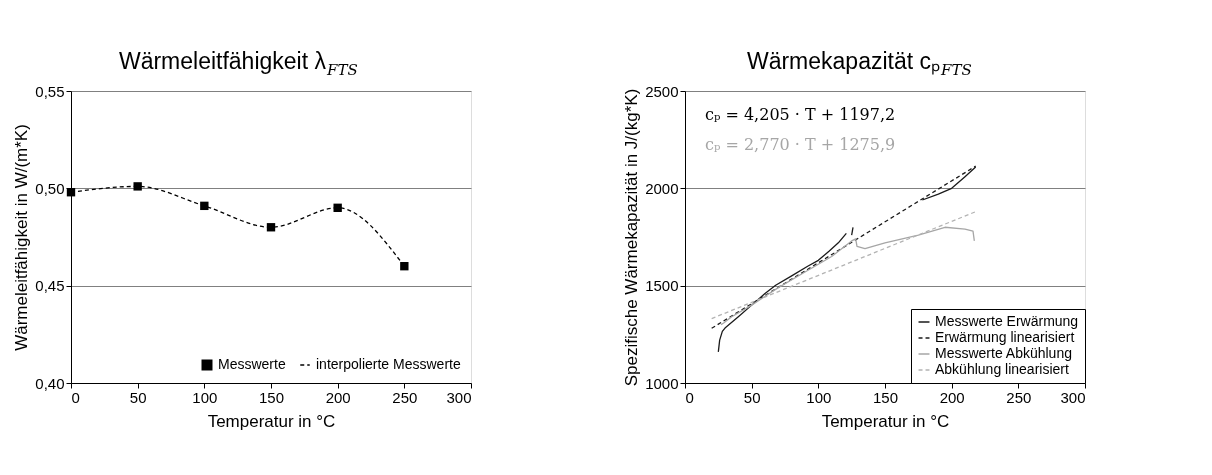 Image resolution: width=1212 pixels, height=475 pixels. Describe the element at coordinates (50, 188) in the screenshot. I see `y-tick-label: 0,50` at that location.